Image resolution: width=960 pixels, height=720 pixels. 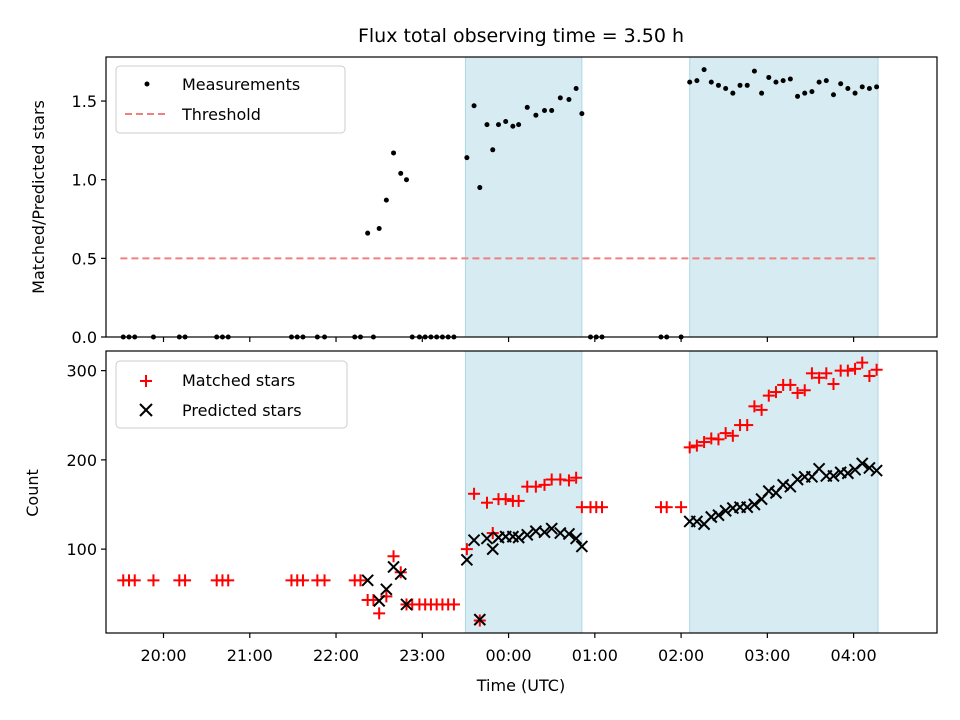 I want to click on predicted-legend-label: Predicted stars, so click(x=242, y=410).